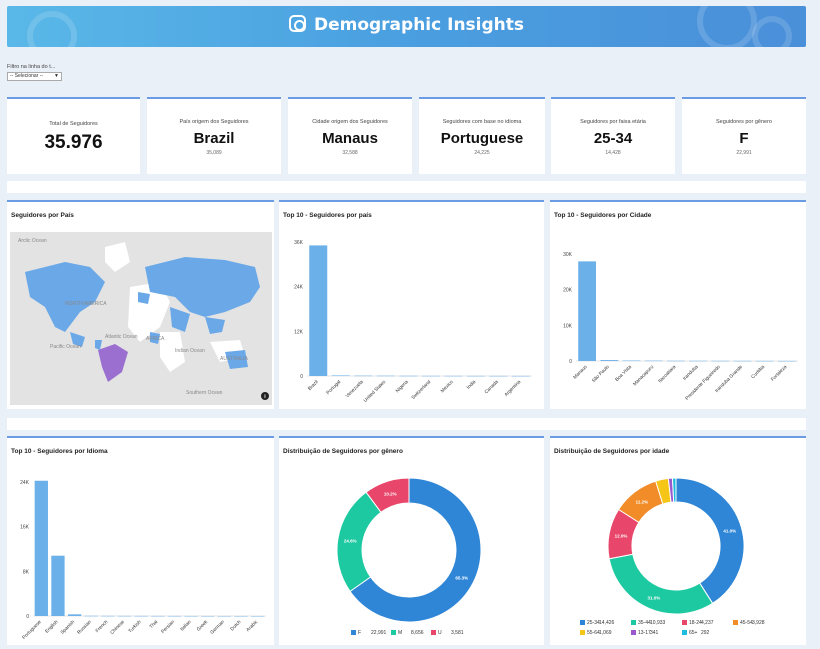 Image resolution: width=820 pixels, height=649 pixels. Describe the element at coordinates (252, 626) in the screenshot. I see `x-tick-label: Arabic` at that location.